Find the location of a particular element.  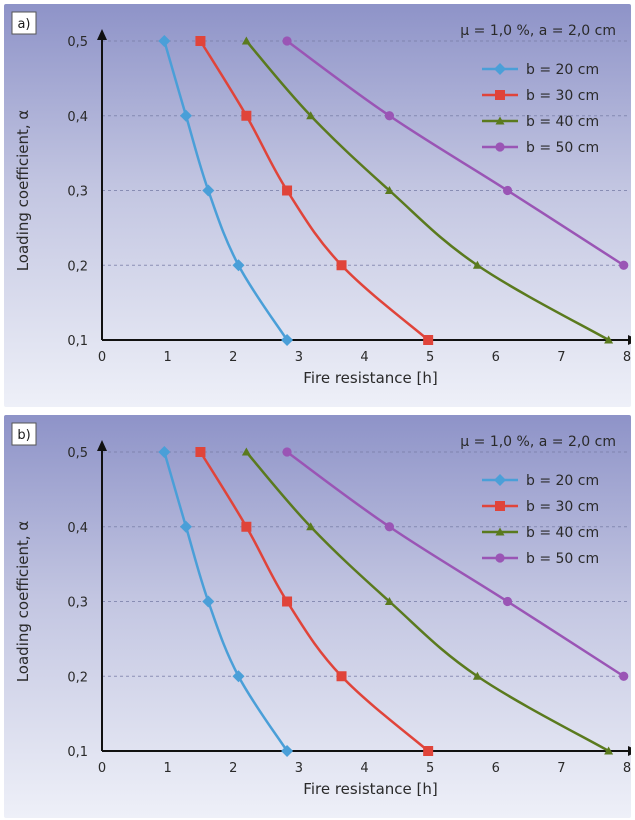

series-line is located at coordinates (455, 564).